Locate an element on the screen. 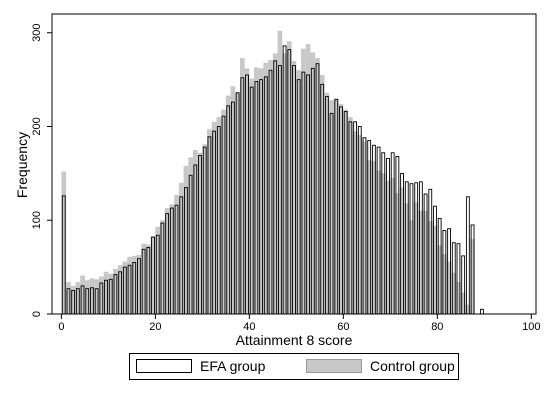 The image size is (550, 400). x-axis-label: Attainment 8 score is located at coordinates (294, 340).